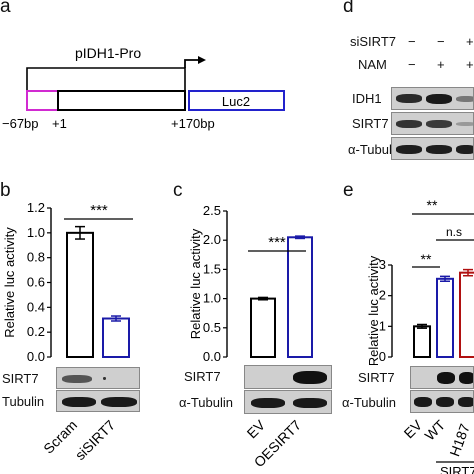  Describe the element at coordinates (23, 401) in the screenshot. I see `blot-label-b-tubulin: Tubulin` at that location.